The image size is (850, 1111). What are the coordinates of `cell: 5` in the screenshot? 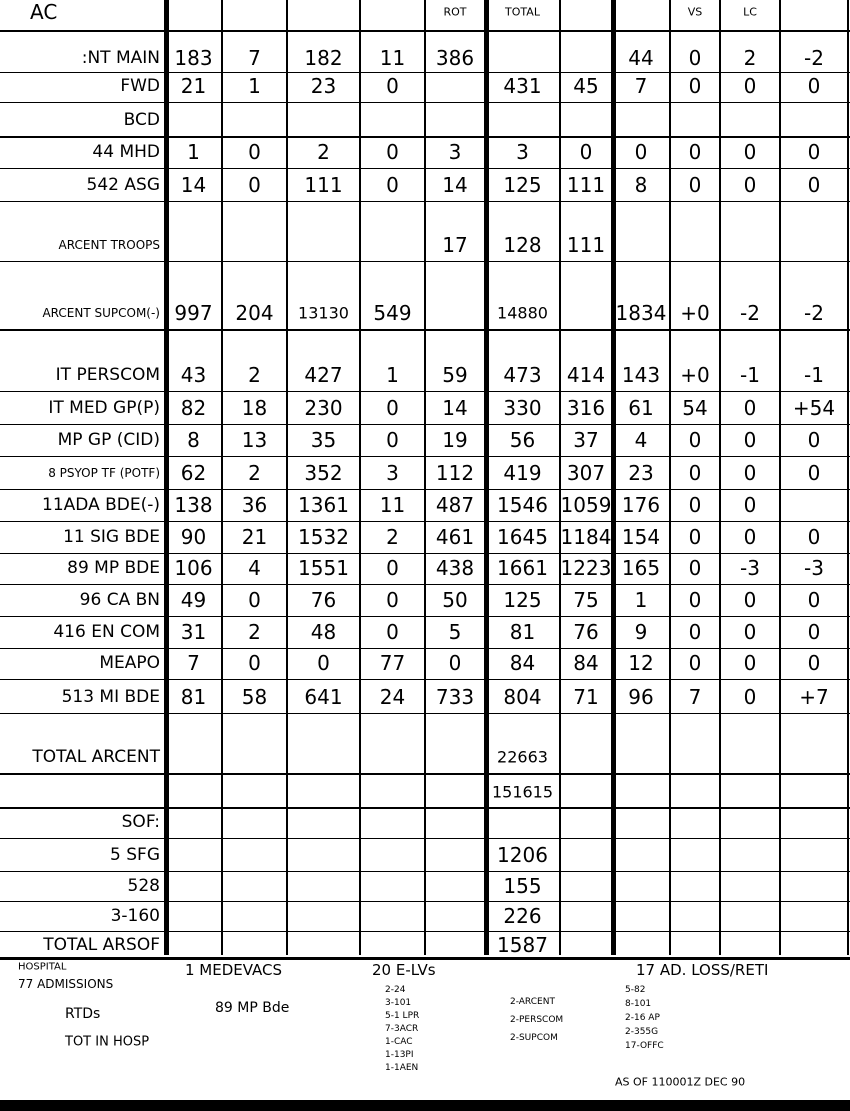 It's located at (455, 632).